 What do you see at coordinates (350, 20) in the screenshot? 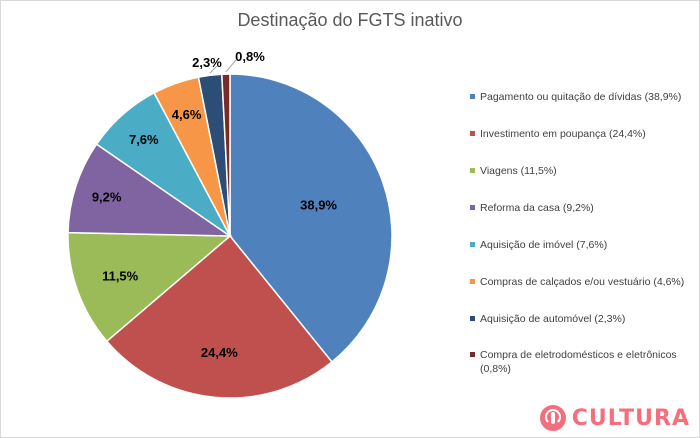
I see `chart-title: Destinação do FGTS inativo` at bounding box center [350, 20].